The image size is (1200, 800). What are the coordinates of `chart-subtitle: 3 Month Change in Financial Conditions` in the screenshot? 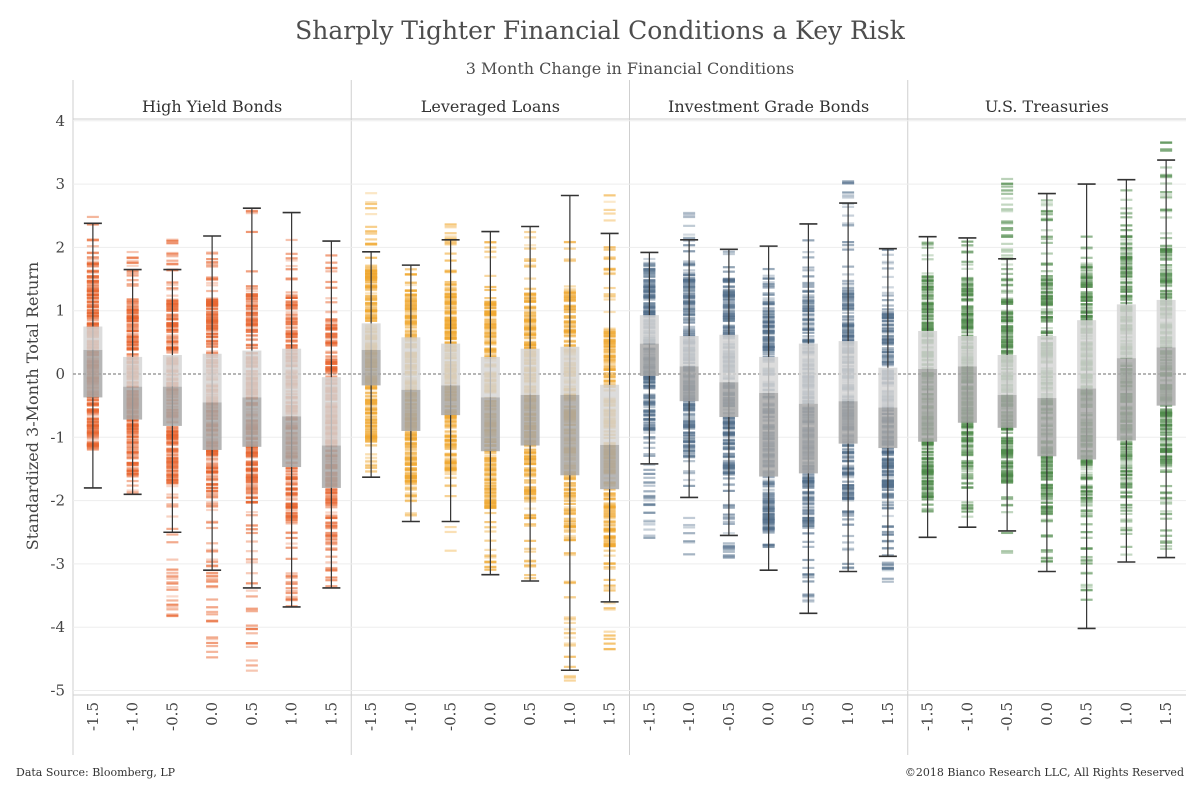 It's located at (630, 68).